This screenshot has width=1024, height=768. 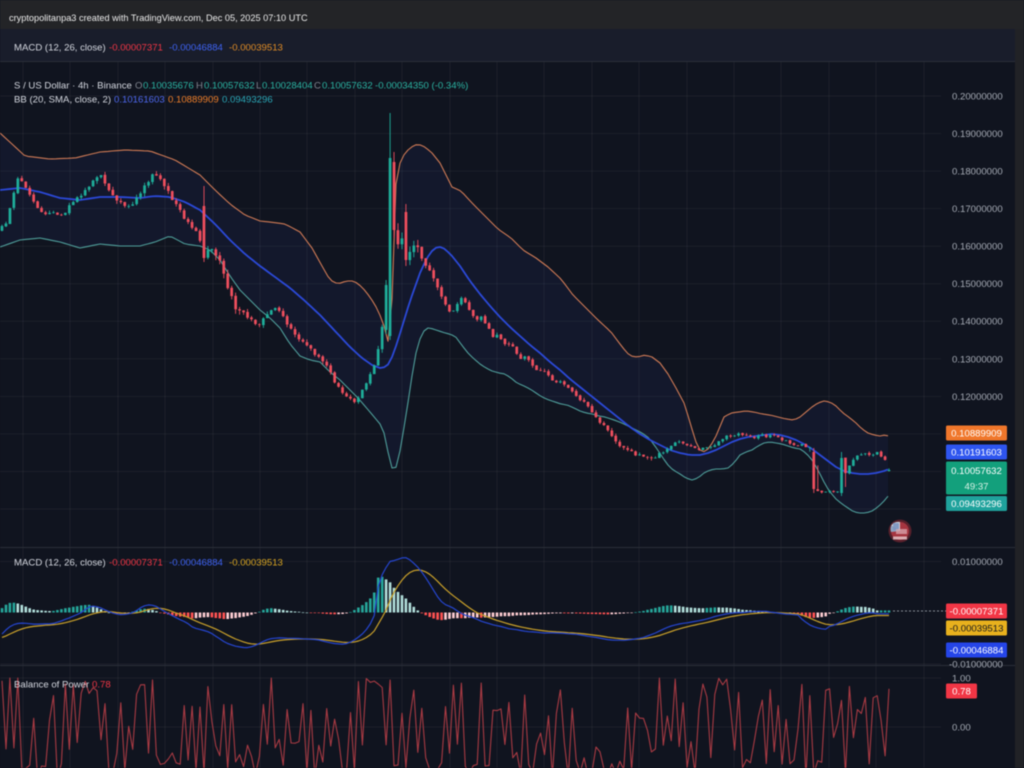 I want to click on svg-text: 0.00, so click(x=961, y=727).